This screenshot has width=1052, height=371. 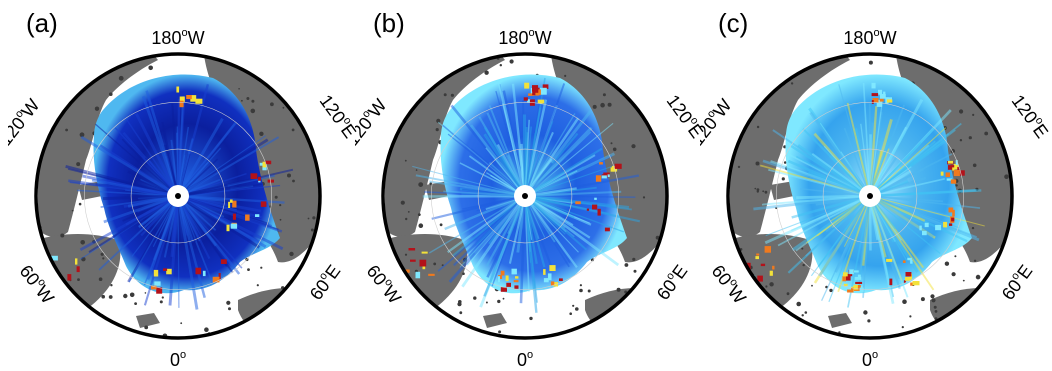 What do you see at coordinates (870, 359) in the screenshot?
I see `longitude-label-bottom: 0o` at bounding box center [870, 359].